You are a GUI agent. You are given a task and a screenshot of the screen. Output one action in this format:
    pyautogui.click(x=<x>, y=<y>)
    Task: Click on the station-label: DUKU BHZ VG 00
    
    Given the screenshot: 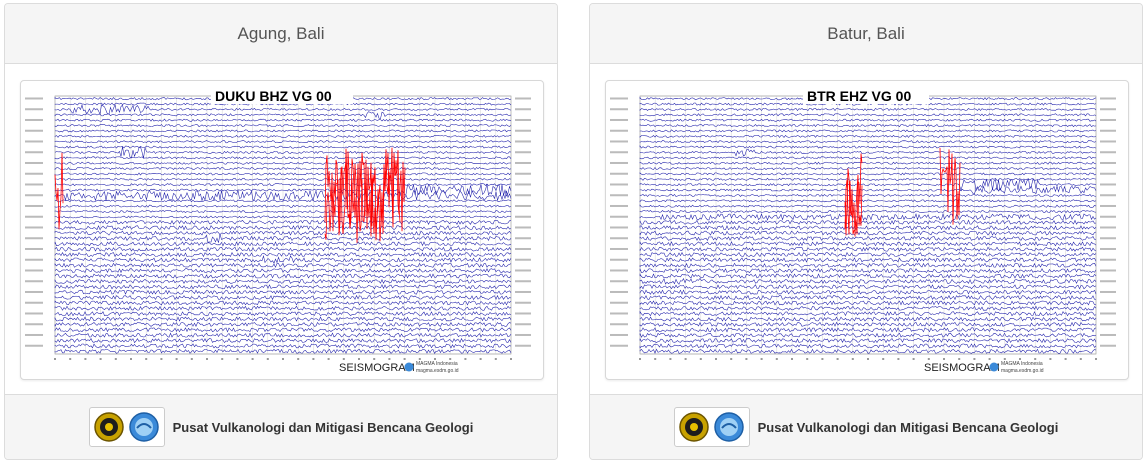 What is the action you would take?
    pyautogui.click(x=273, y=96)
    